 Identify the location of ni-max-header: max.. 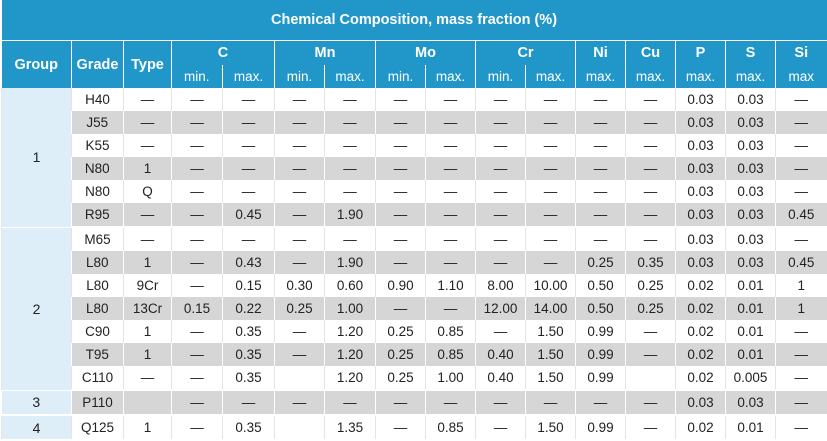
(600, 76).